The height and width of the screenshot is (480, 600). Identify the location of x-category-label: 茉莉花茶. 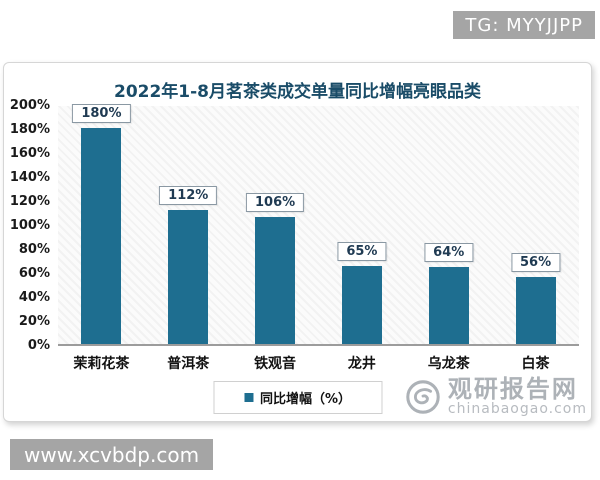
(101, 364).